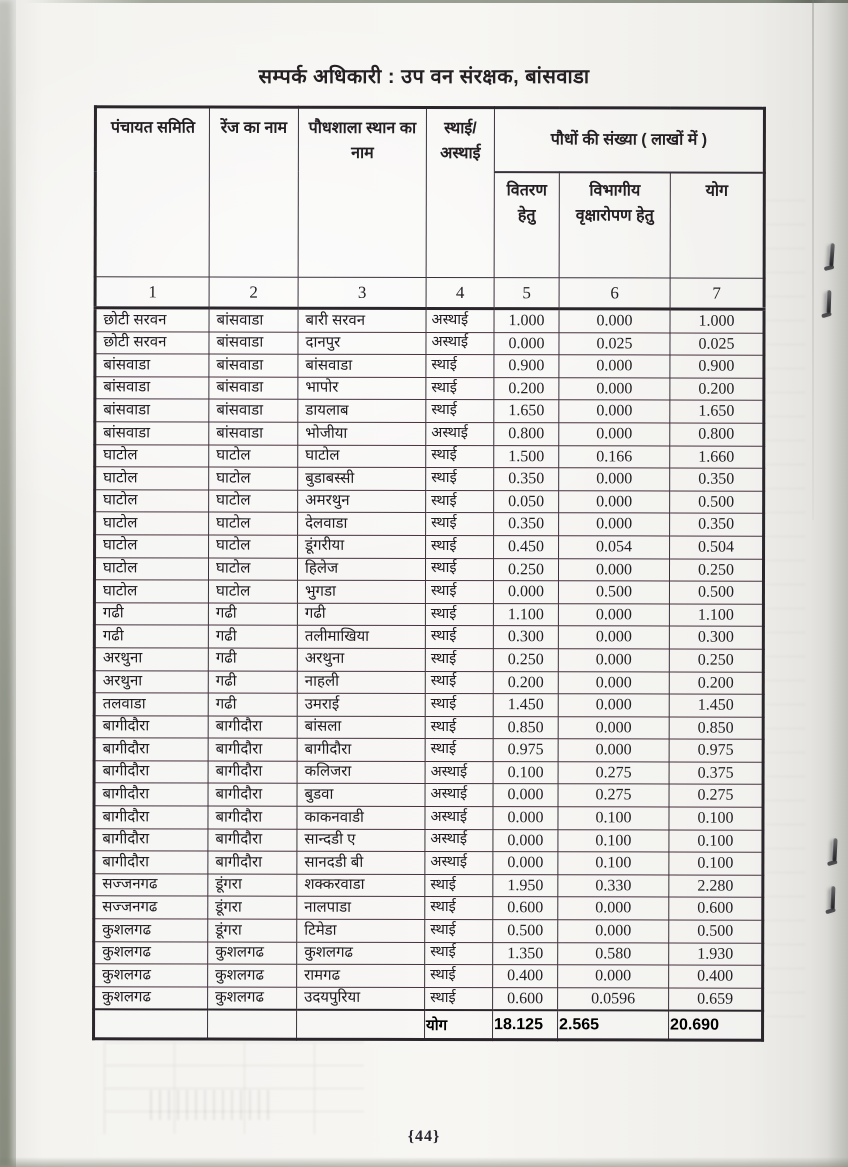 This screenshot has width=848, height=1167. What do you see at coordinates (254, 293) in the screenshot?
I see `column-number: 2` at bounding box center [254, 293].